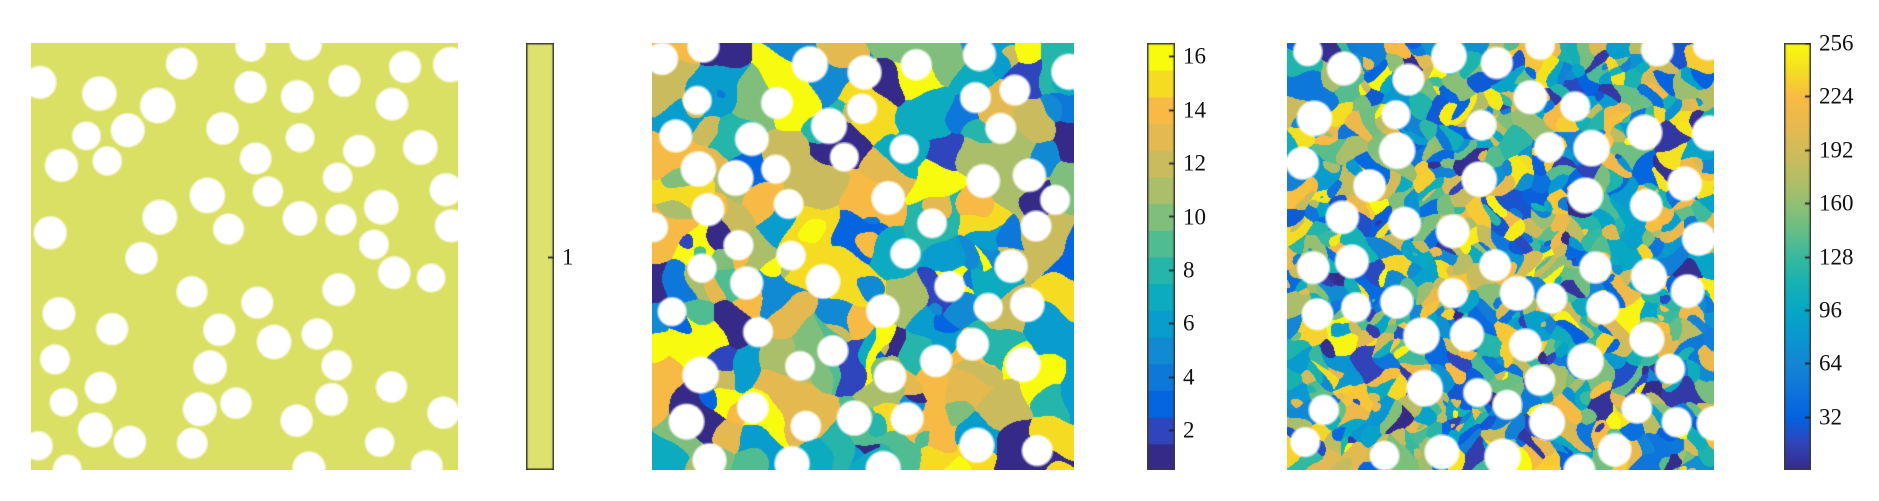  What do you see at coordinates (597, 256) in the screenshot?
I see `colorbar-1-tick-labels: 1` at bounding box center [597, 256].